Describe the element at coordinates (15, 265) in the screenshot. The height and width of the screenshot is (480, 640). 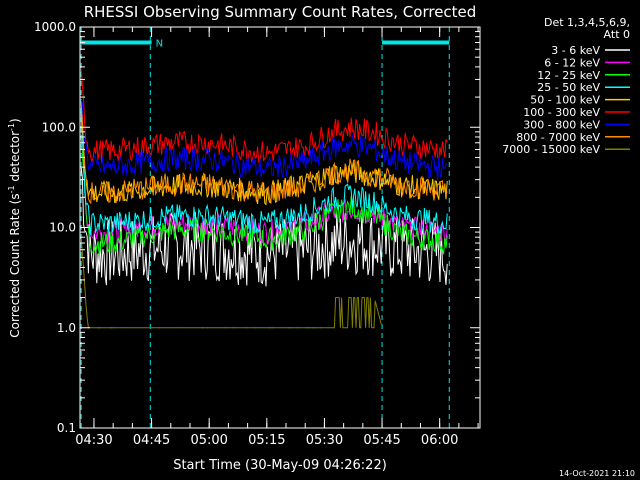
I see `ylabel-pre: Corrected Count Rate (s` at that location.